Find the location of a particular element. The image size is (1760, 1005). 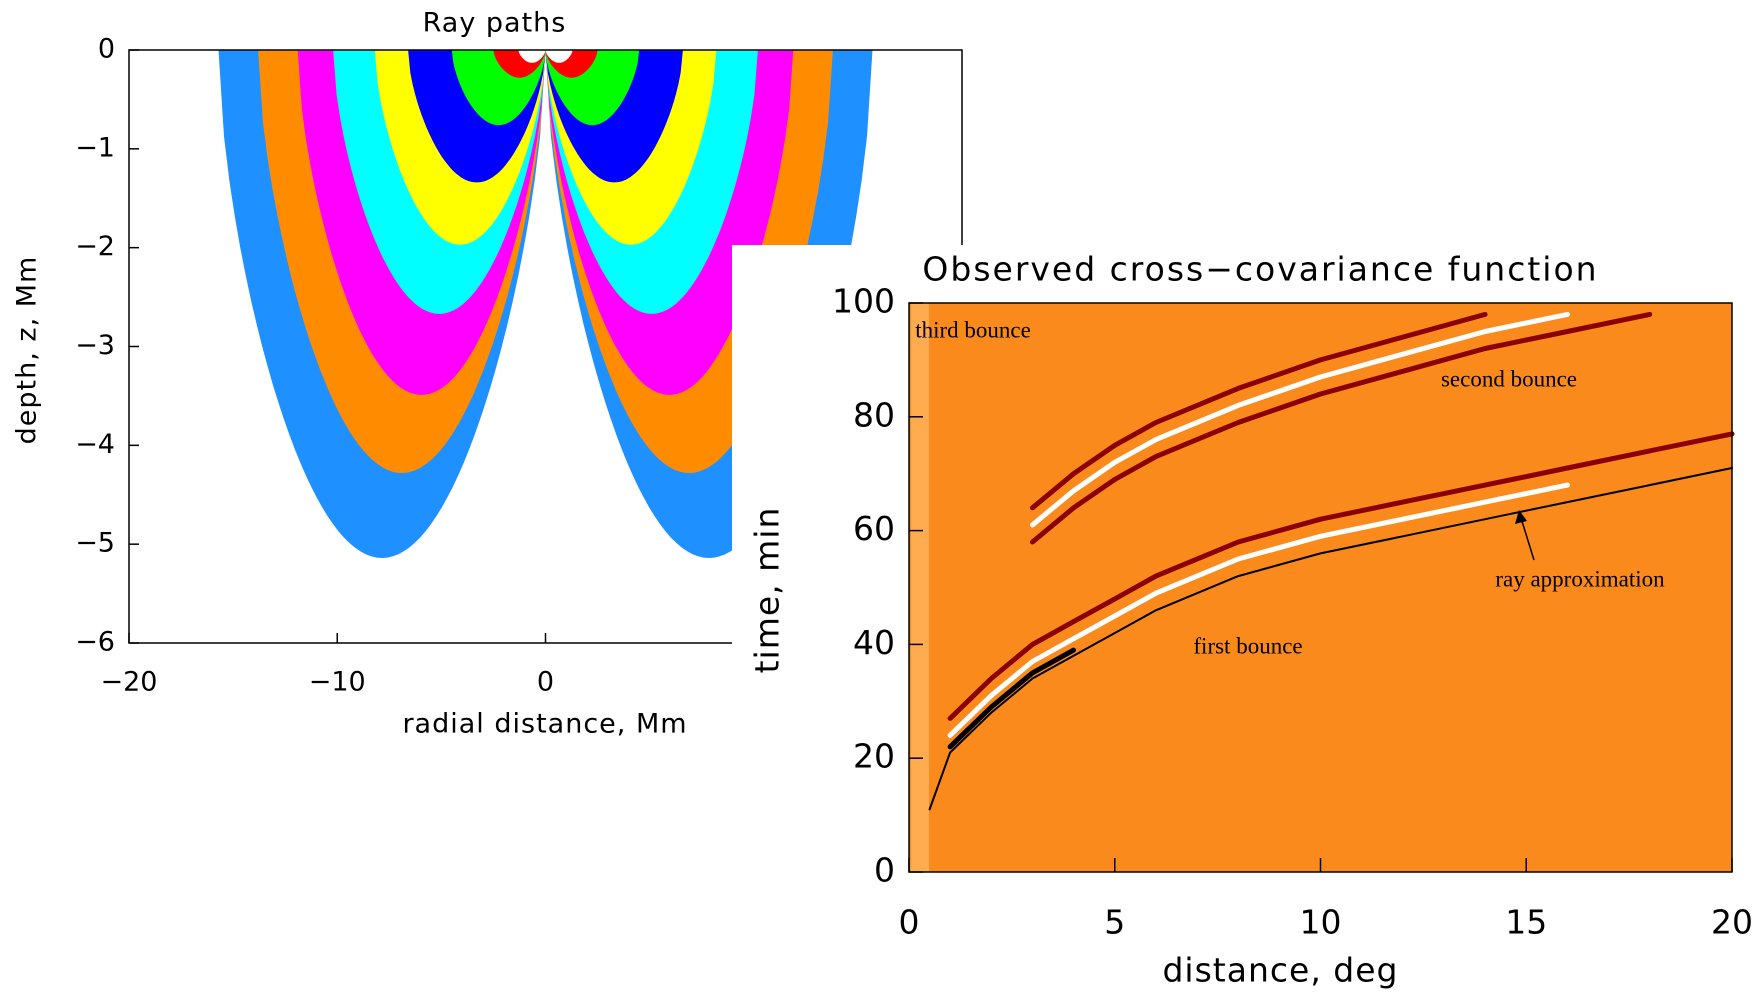

heatmap-strip is located at coordinates (920, 587).